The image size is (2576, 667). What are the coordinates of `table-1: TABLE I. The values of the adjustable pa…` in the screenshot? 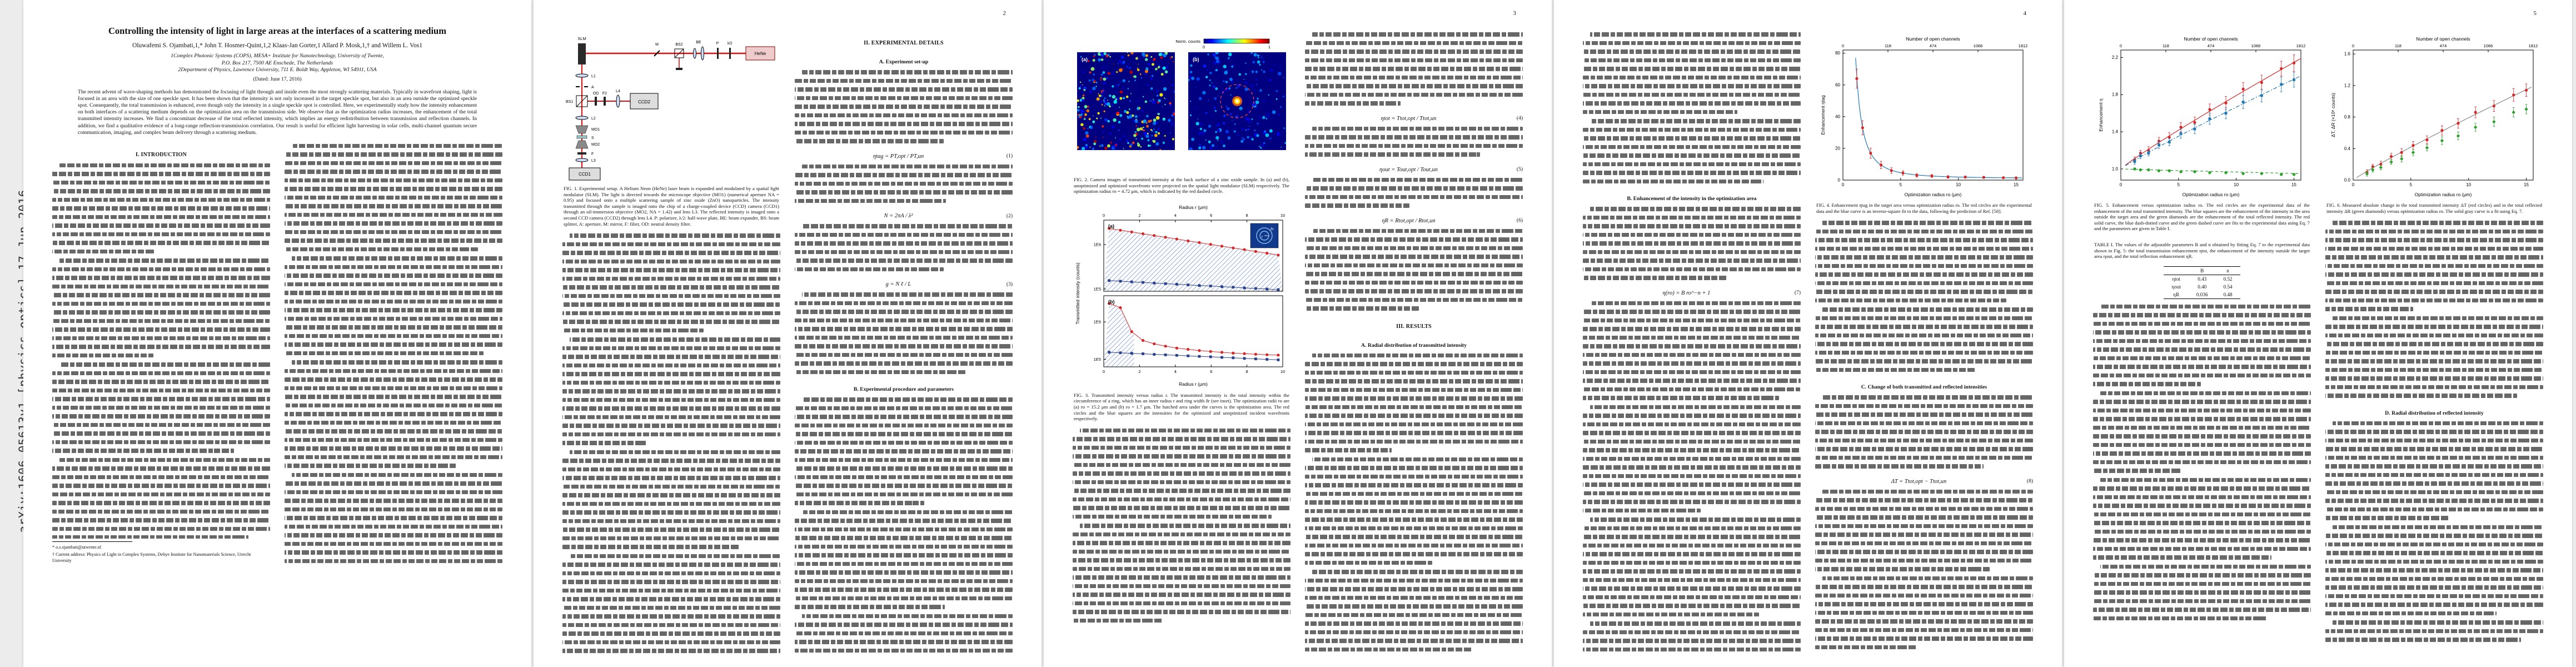 It's located at (2202, 271).